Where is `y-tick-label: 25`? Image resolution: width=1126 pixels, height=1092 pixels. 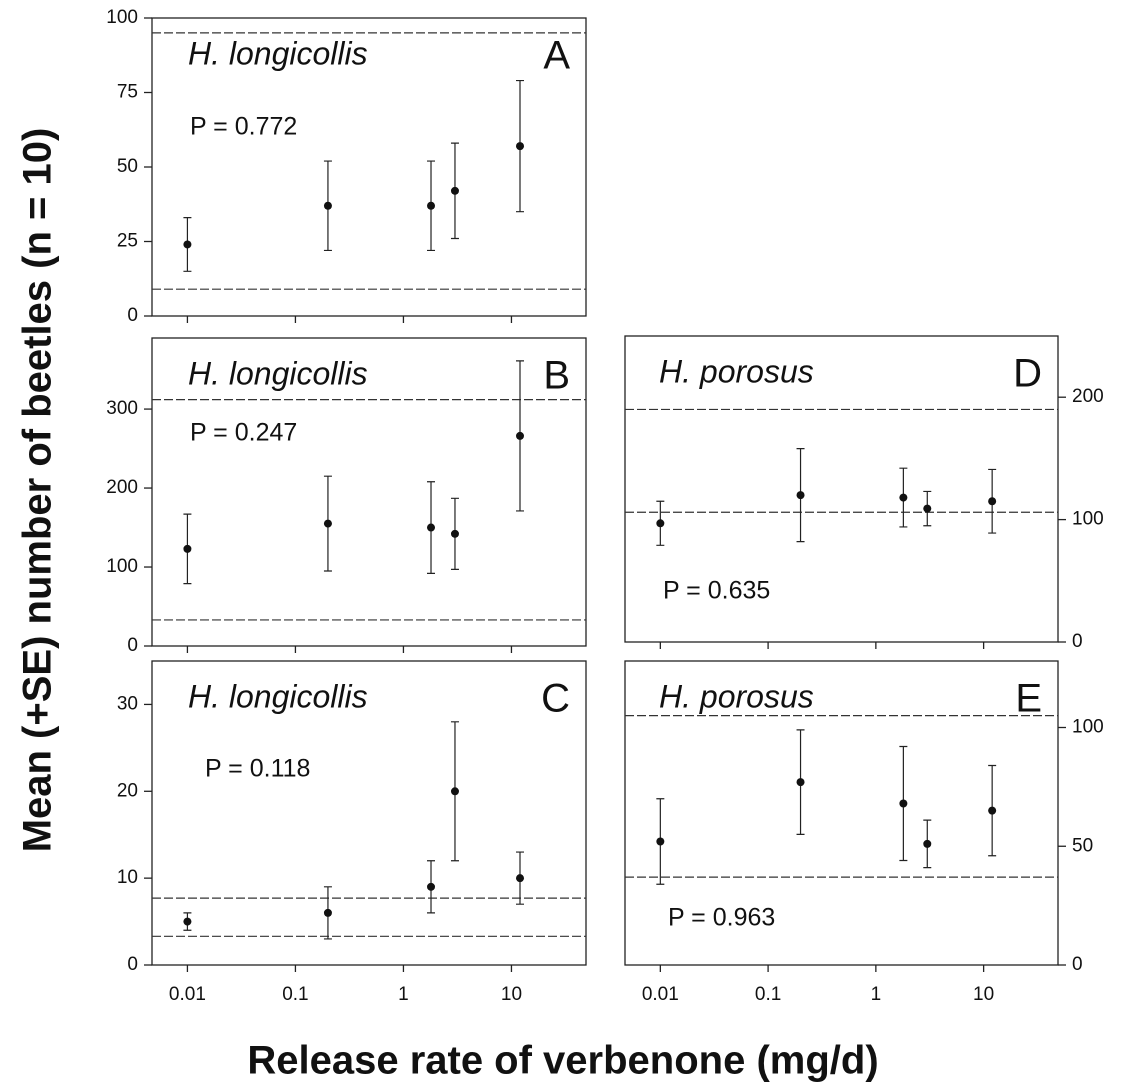 y-tick-label: 25 is located at coordinates (127, 241).